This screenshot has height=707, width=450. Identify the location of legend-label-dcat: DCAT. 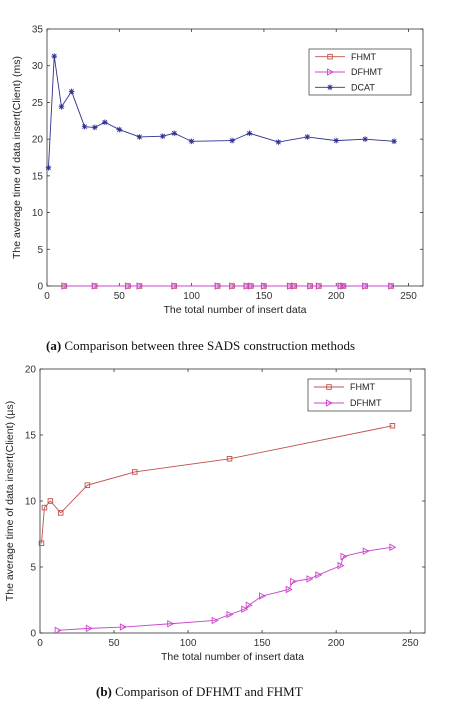
(363, 88).